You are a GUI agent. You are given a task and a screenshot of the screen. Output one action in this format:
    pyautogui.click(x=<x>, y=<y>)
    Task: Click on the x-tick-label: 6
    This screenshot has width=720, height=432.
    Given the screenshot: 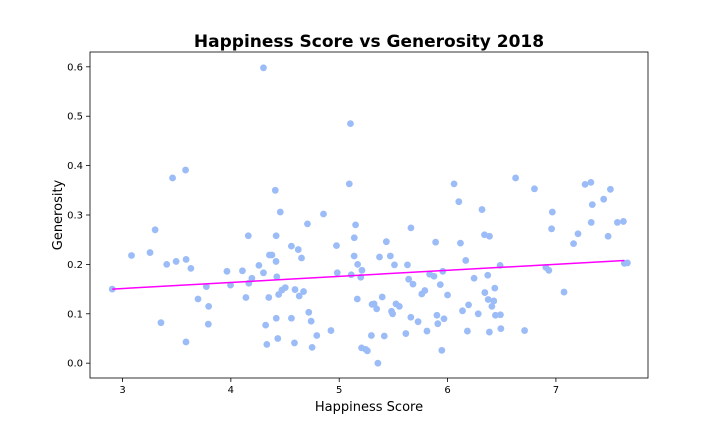 What is the action you would take?
    pyautogui.click(x=447, y=390)
    